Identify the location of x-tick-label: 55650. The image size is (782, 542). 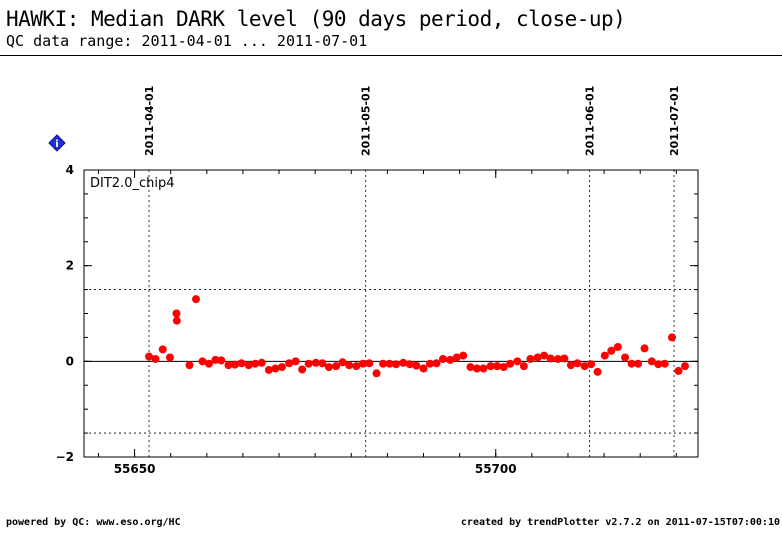
(135, 469).